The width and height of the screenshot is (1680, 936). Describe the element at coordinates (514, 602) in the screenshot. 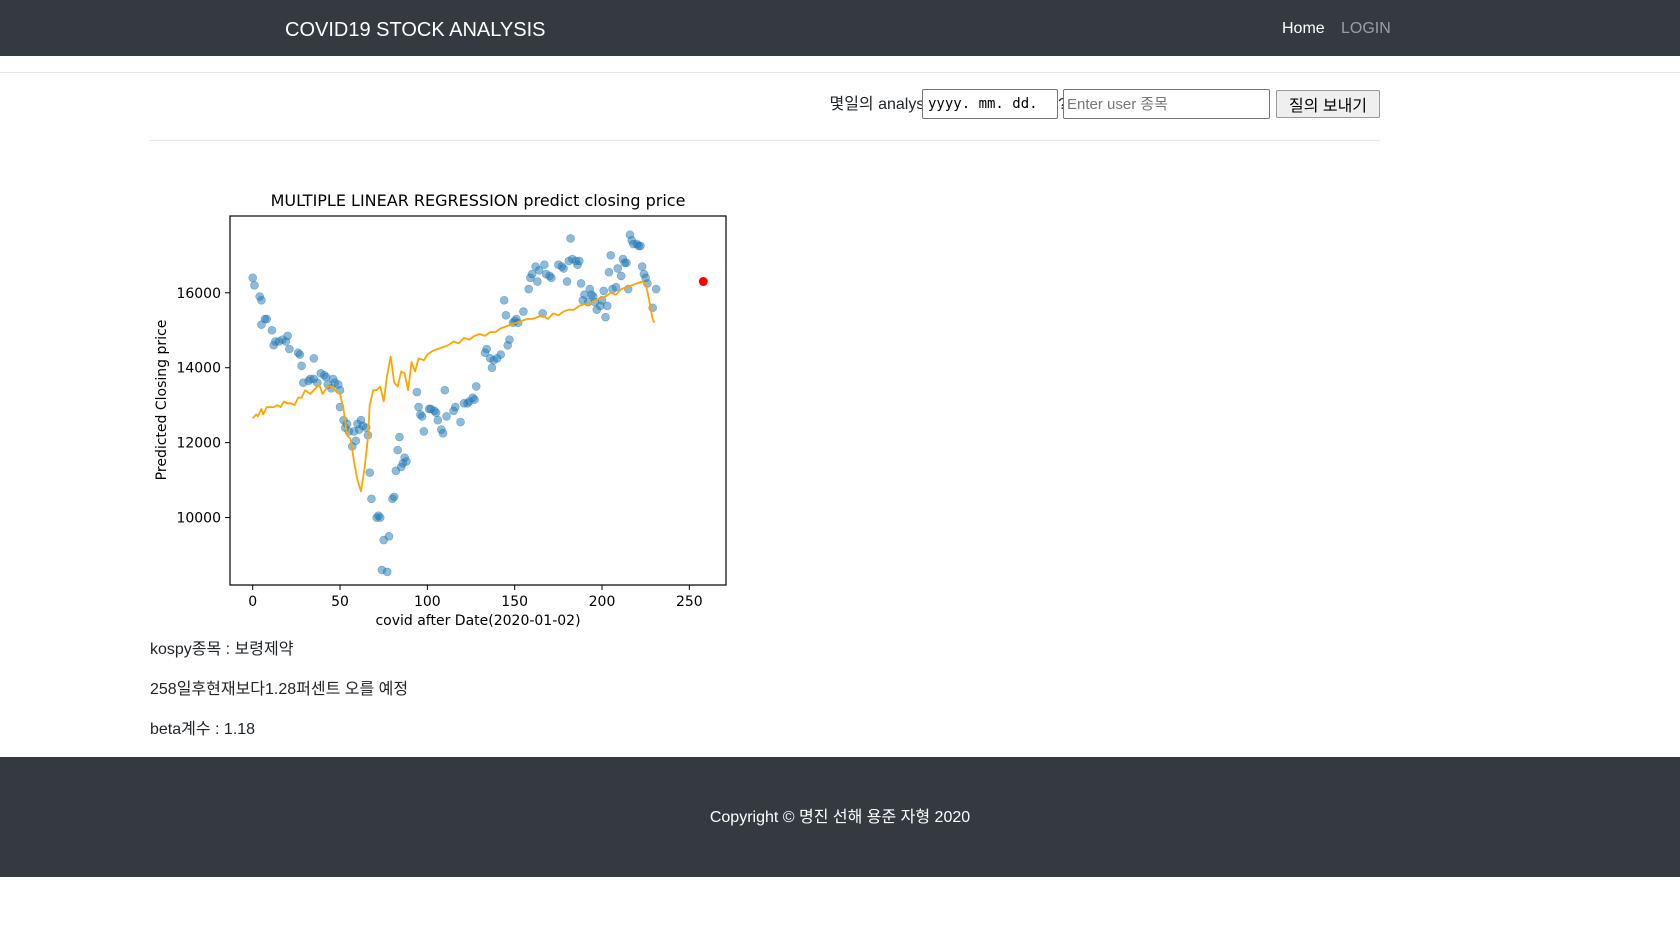

I see `x-tick-label: 150` at that location.